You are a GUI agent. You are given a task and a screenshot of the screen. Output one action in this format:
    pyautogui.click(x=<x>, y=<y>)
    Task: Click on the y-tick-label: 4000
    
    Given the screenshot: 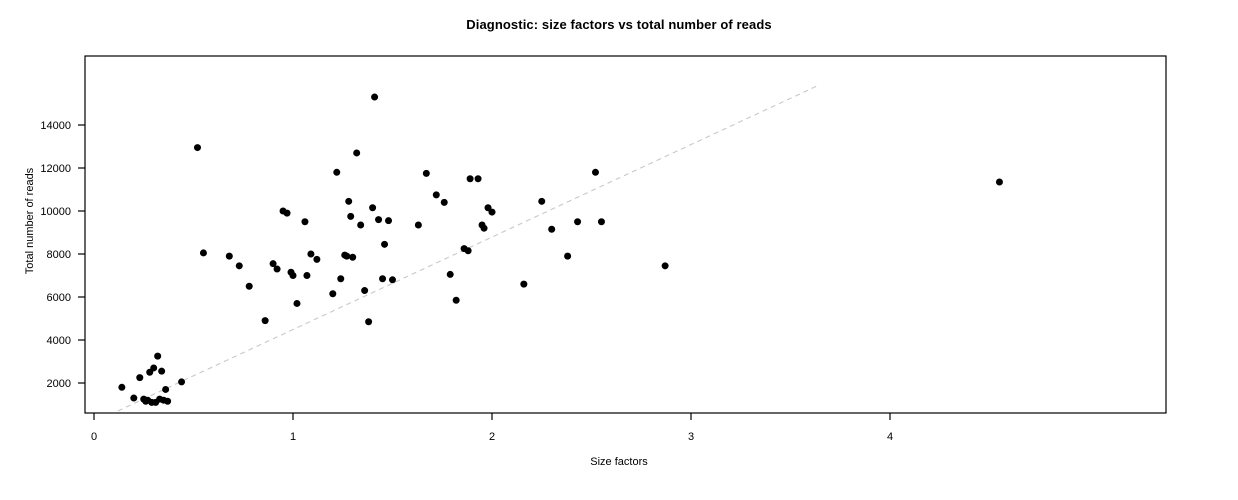 What is the action you would take?
    pyautogui.click(x=59, y=341)
    